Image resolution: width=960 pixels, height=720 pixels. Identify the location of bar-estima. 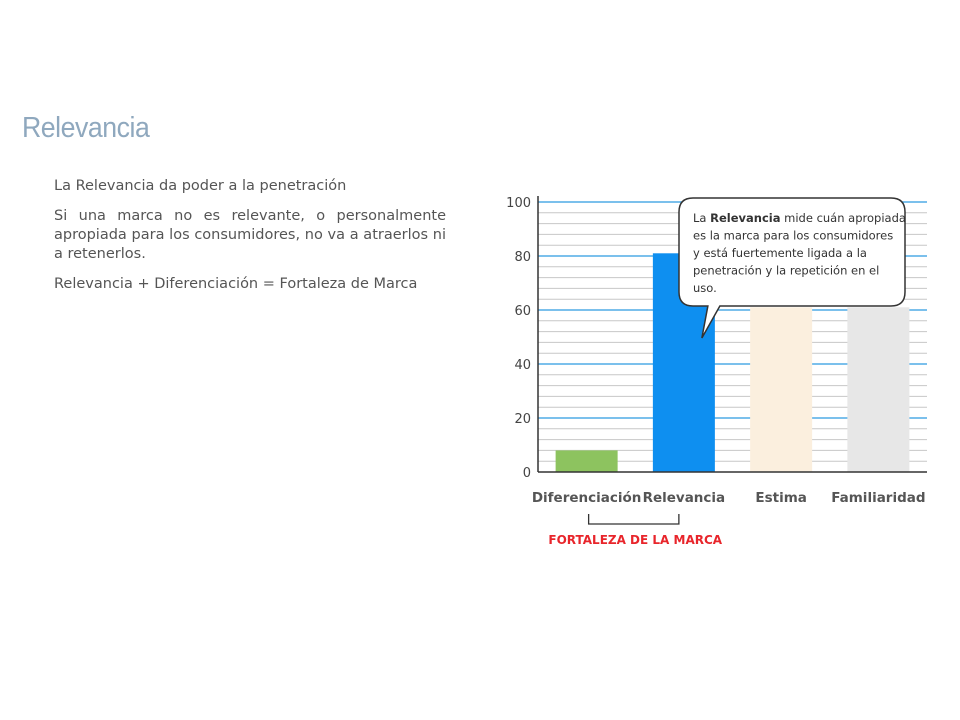
(781, 389).